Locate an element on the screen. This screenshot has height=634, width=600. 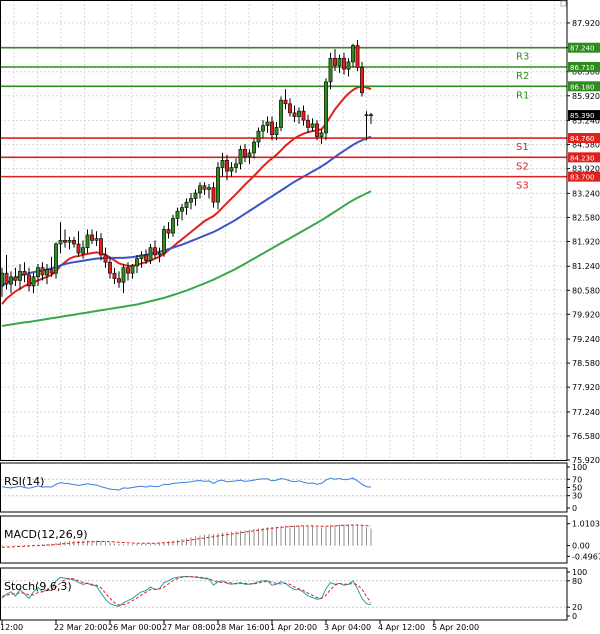
stoch-d-line is located at coordinates (186, 591).